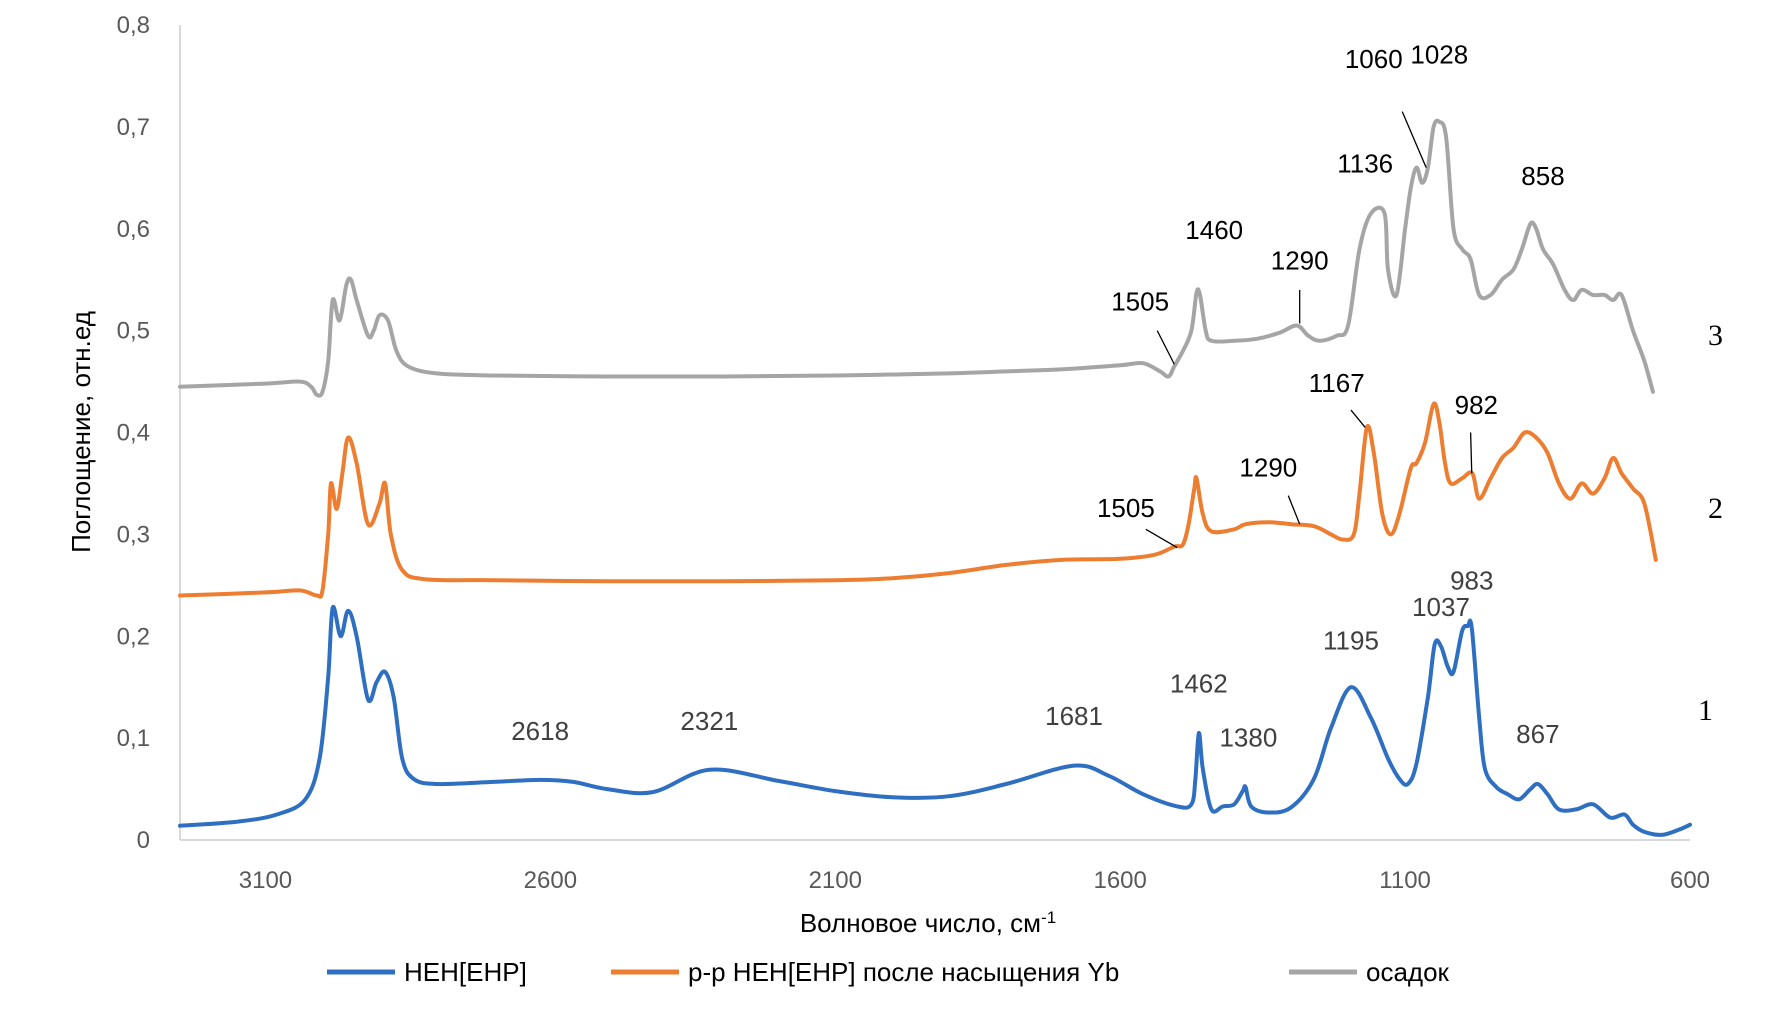 This screenshot has height=1015, width=1782. I want to click on y-tick-label: 0,2, so click(133, 636).